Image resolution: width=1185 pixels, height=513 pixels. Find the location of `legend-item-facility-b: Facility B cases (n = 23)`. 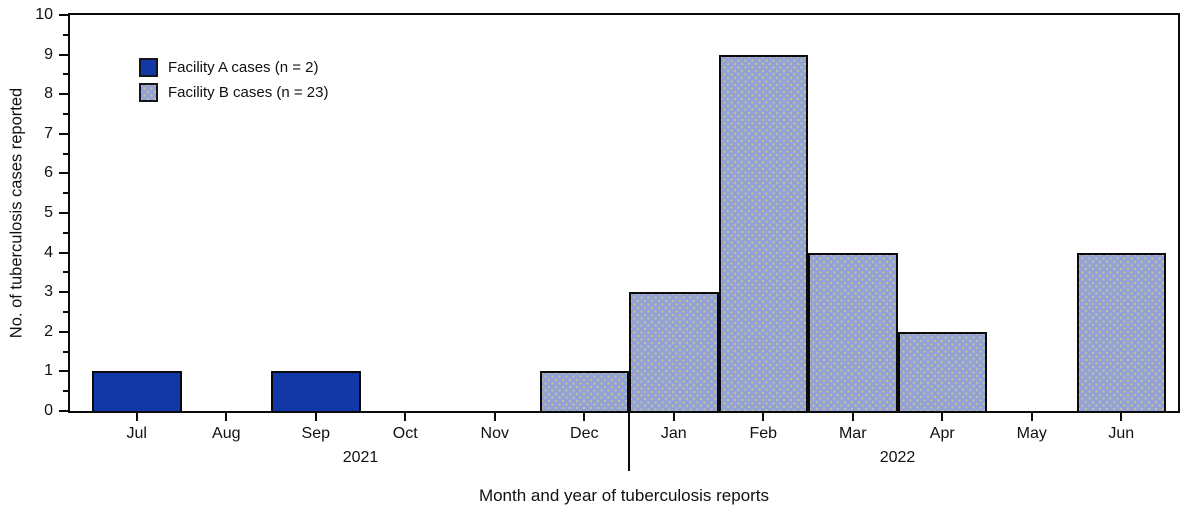

legend-item-facility-b: Facility B cases (n = 23) is located at coordinates (233, 92).